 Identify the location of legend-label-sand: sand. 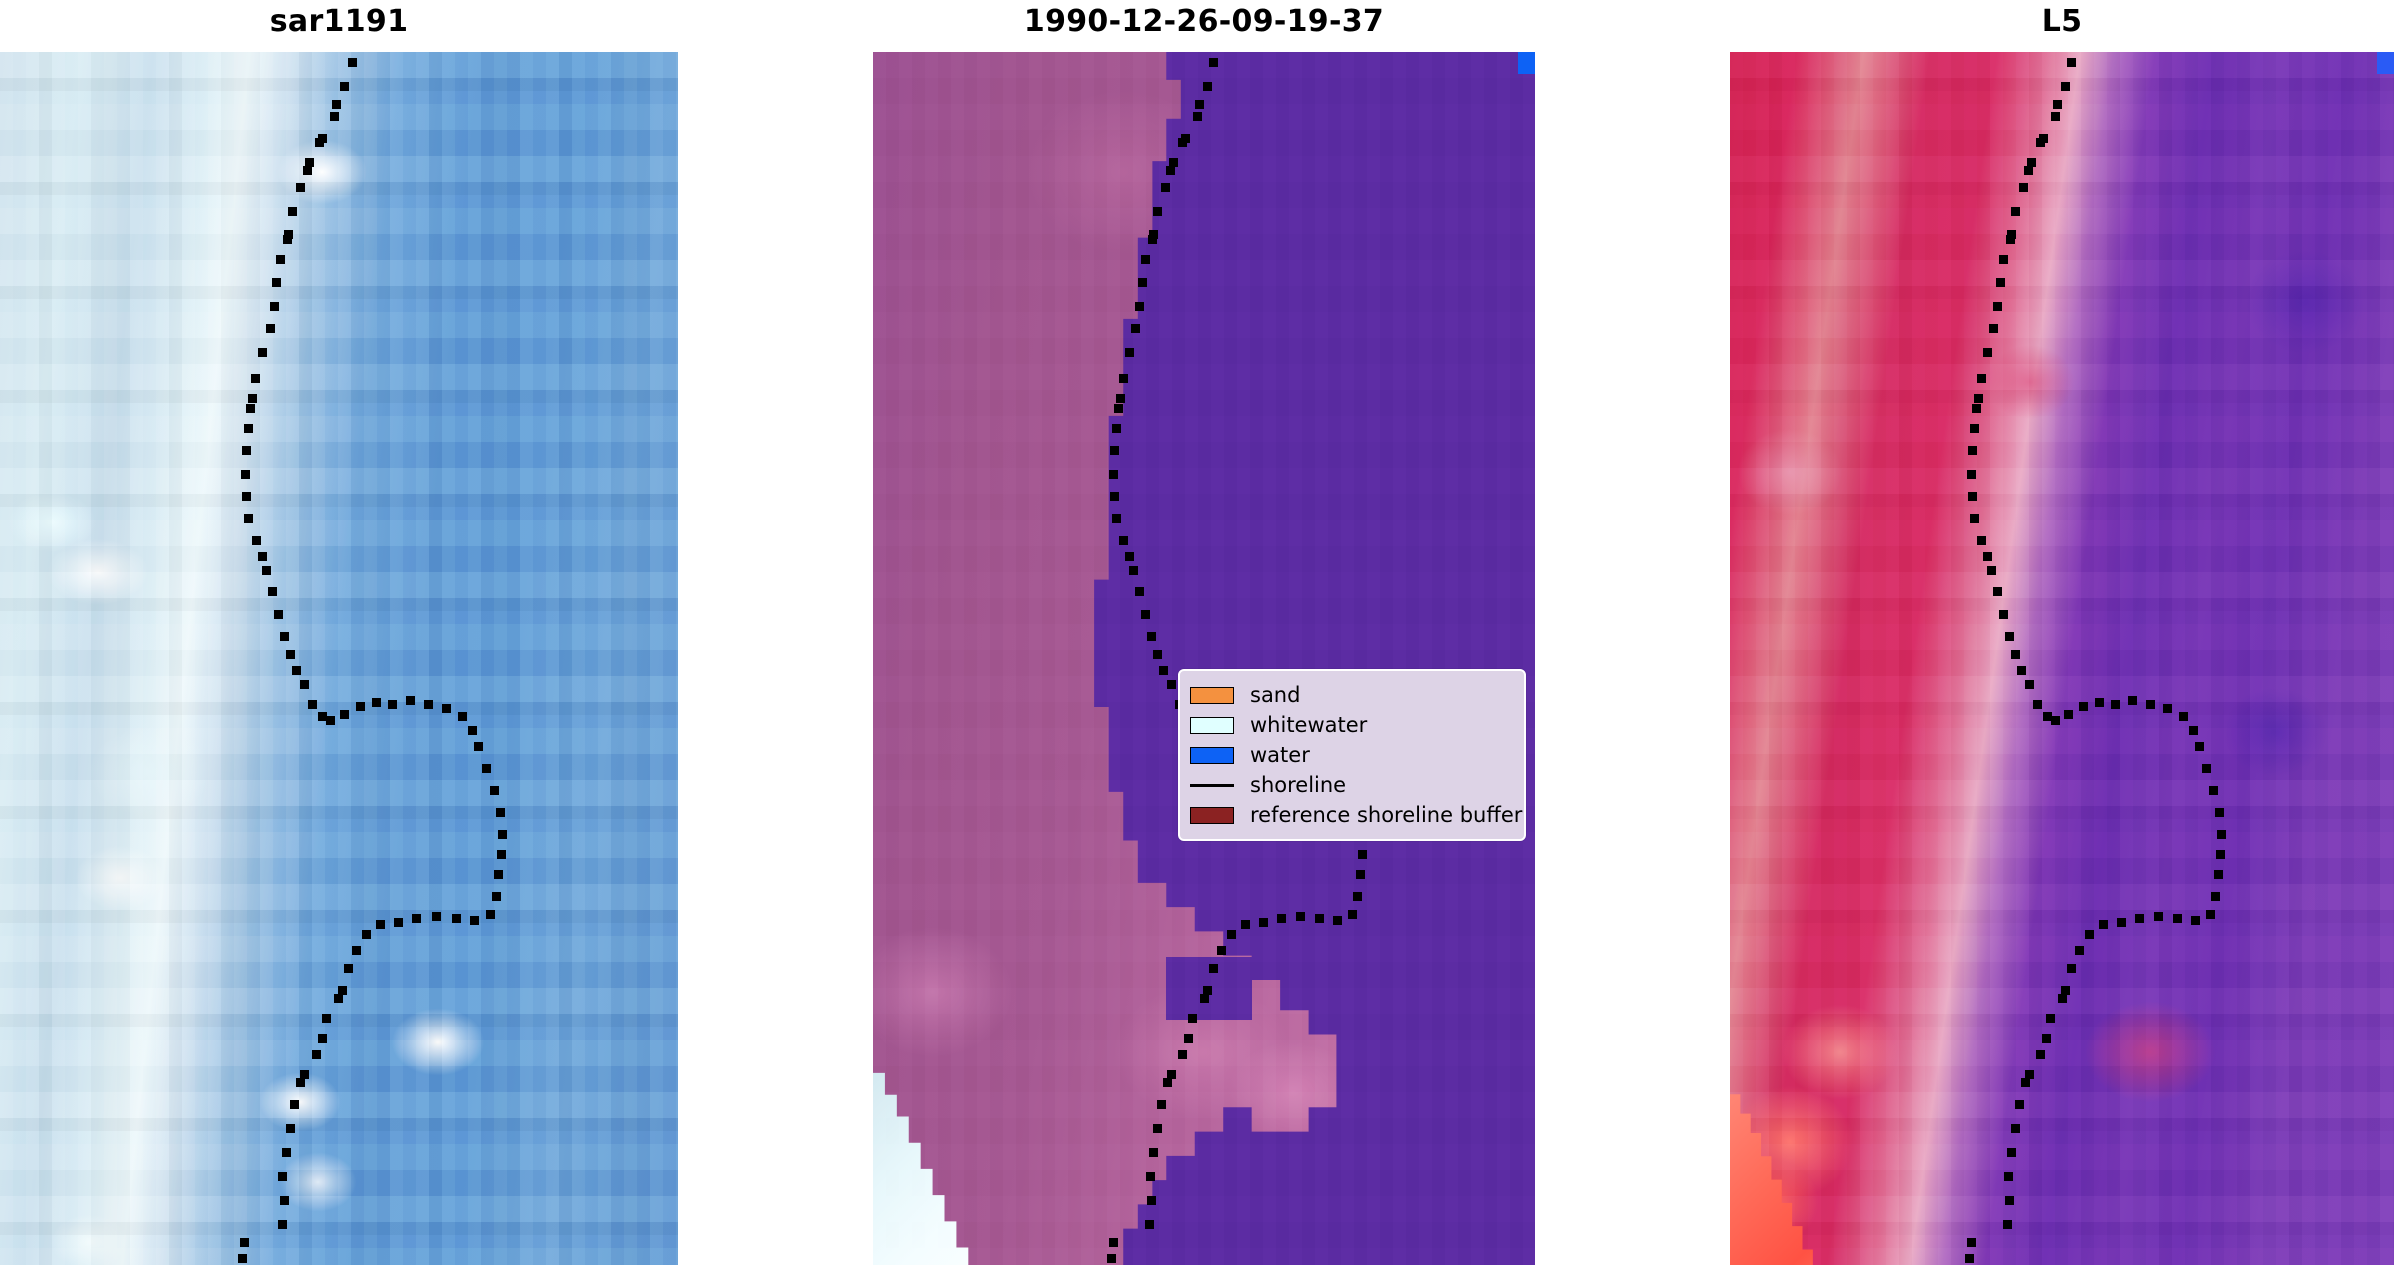
(1275, 694).